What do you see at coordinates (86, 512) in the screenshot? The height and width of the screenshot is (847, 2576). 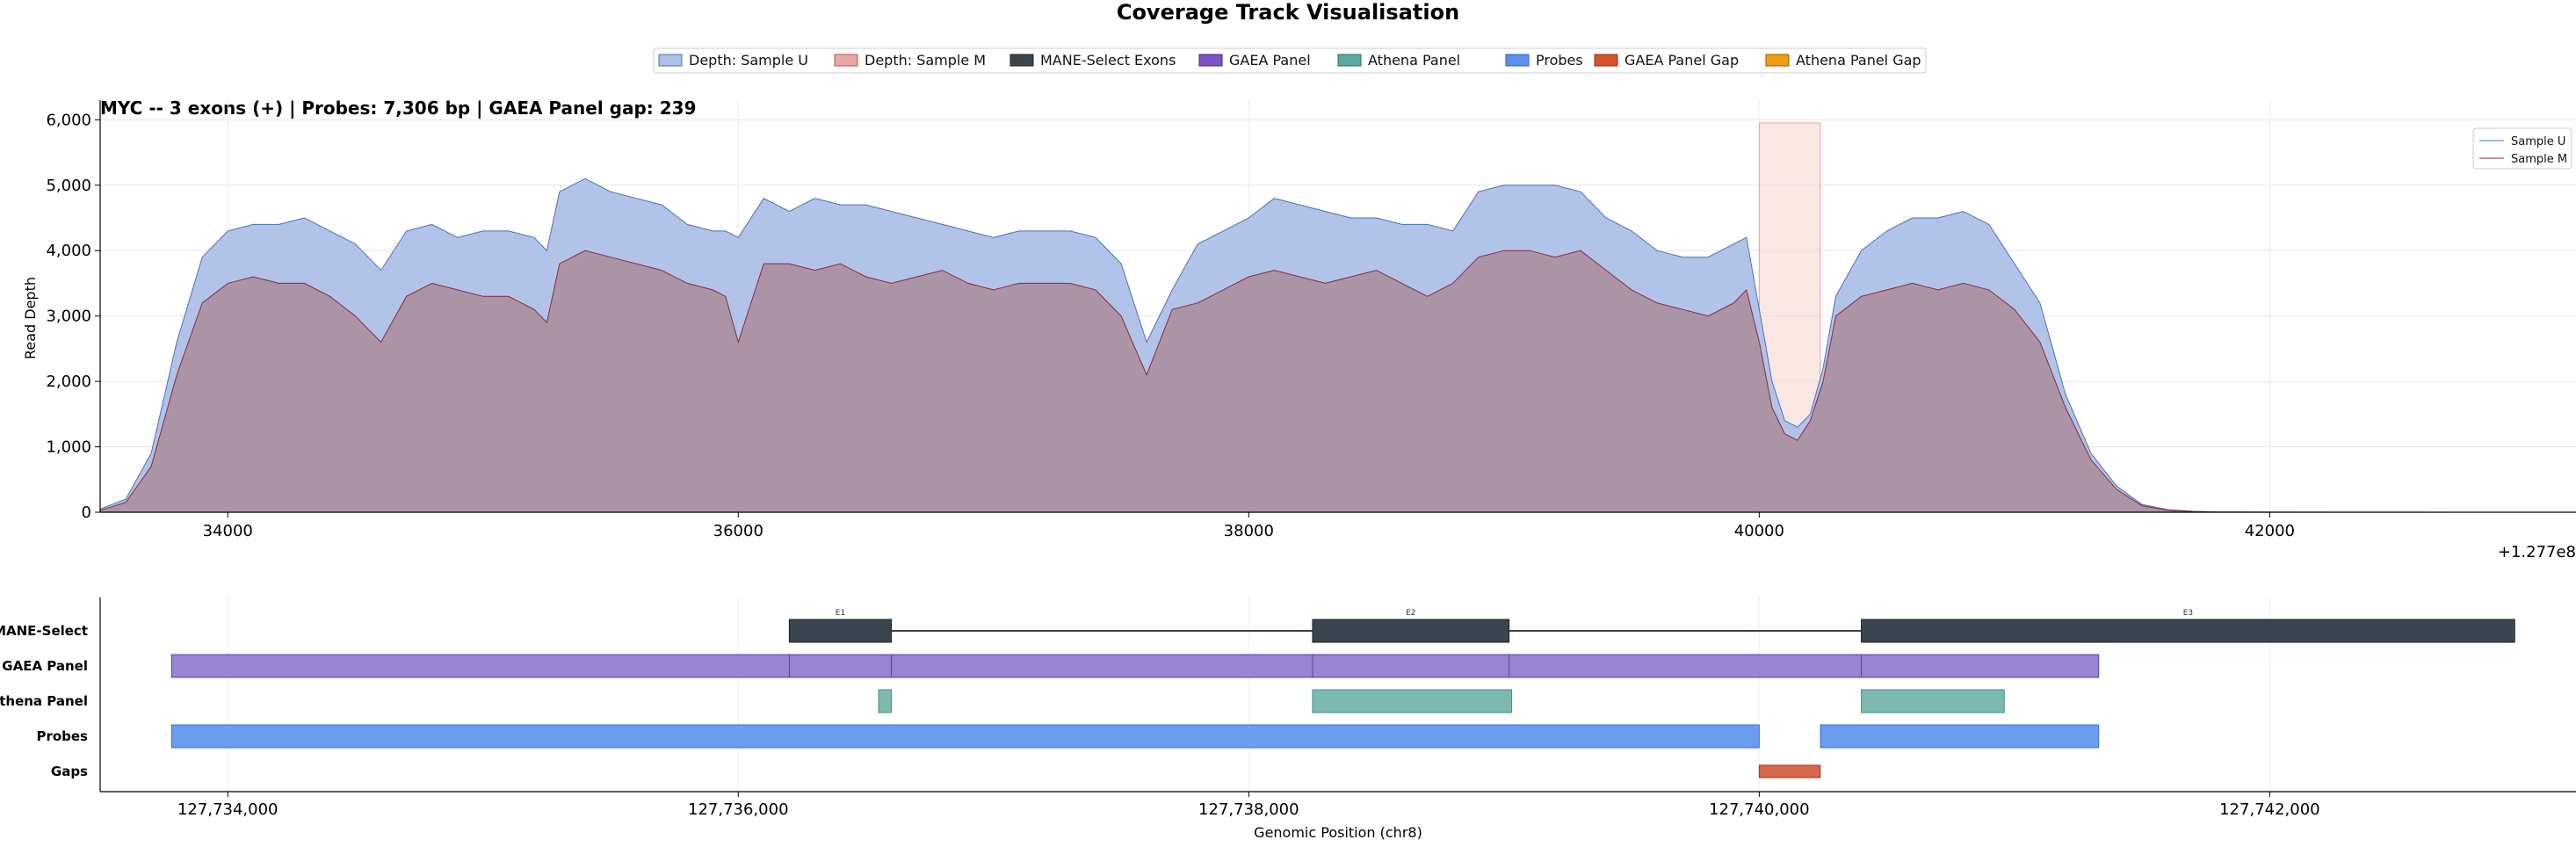 I see `y-tick-label-0: 0` at bounding box center [86, 512].